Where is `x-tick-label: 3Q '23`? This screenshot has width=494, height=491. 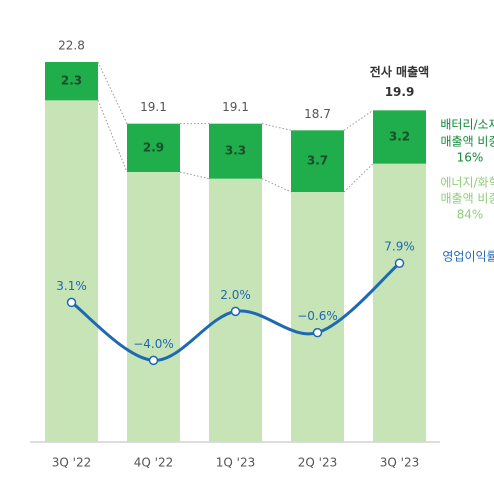 x-tick-label: 3Q '23 is located at coordinates (399, 463).